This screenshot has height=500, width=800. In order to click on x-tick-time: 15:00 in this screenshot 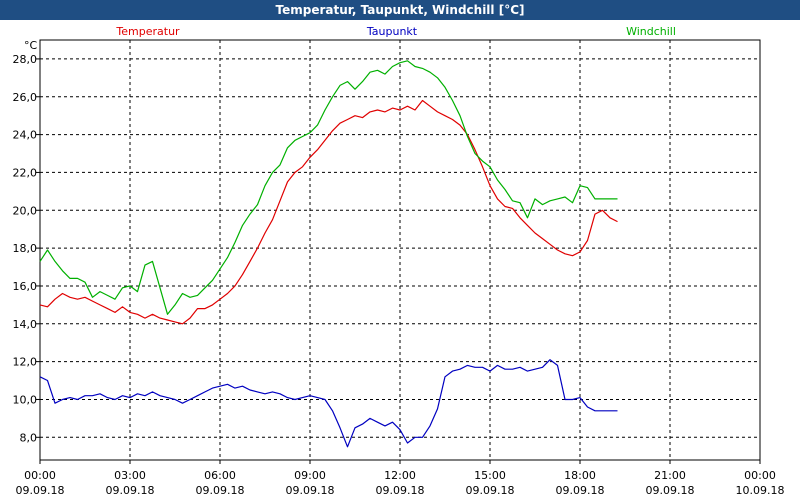, I will do `click(490, 475)`.